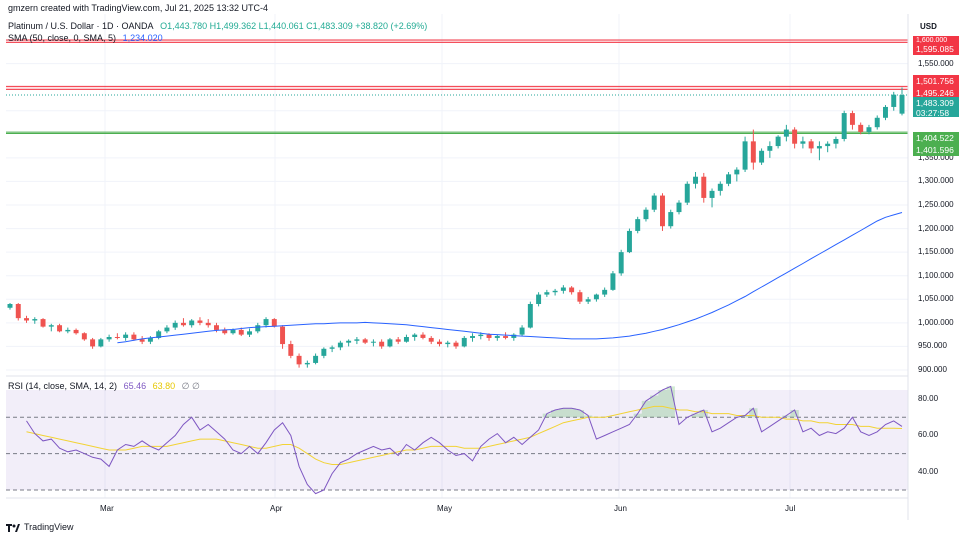  Describe the element at coordinates (190, 386) in the screenshot. I see `rsi-extra: ∅ ∅` at that location.